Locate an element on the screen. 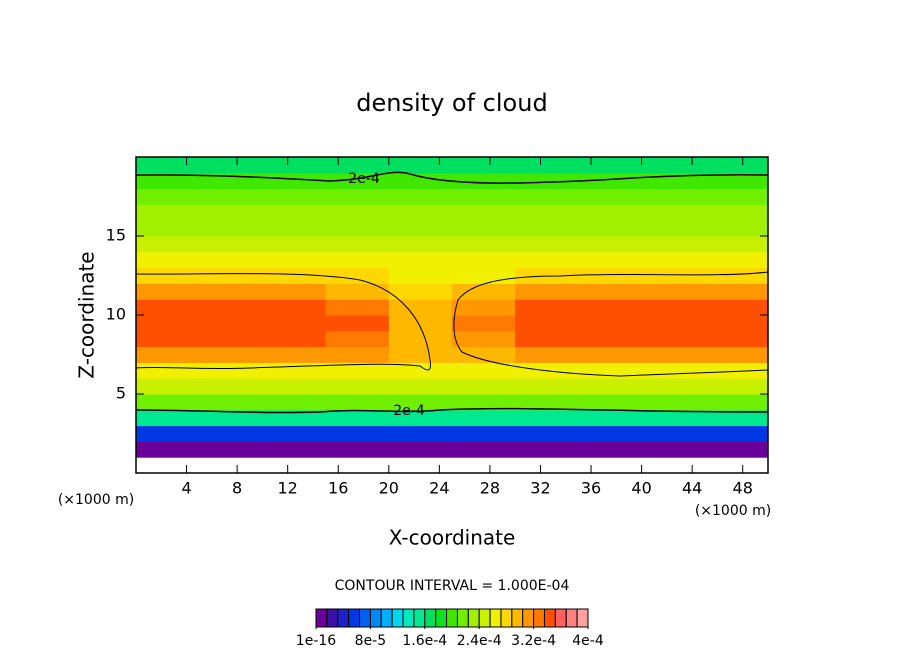  y-tick-label: 5 is located at coordinates (121, 393).